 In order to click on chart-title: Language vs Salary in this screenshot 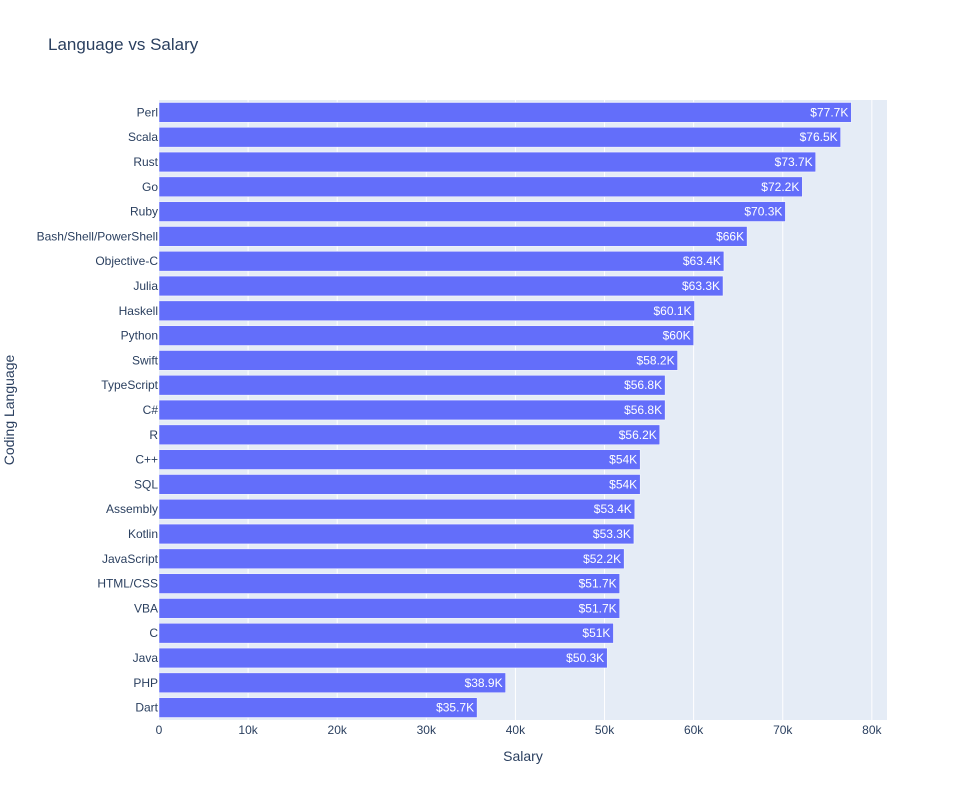, I will do `click(123, 44)`.